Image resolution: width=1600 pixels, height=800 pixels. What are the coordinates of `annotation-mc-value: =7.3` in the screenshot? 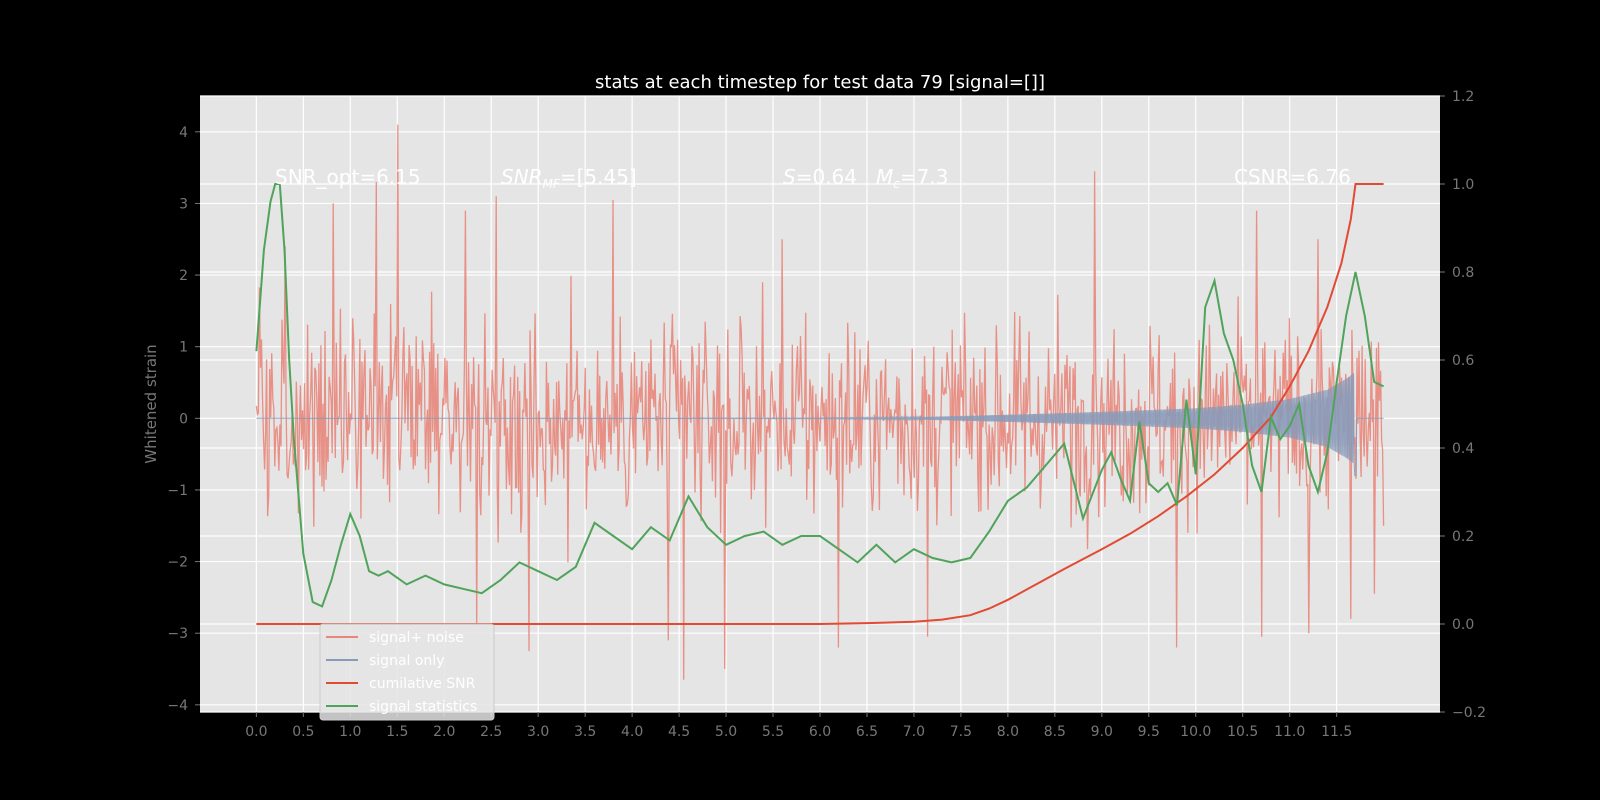 It's located at (924, 177).